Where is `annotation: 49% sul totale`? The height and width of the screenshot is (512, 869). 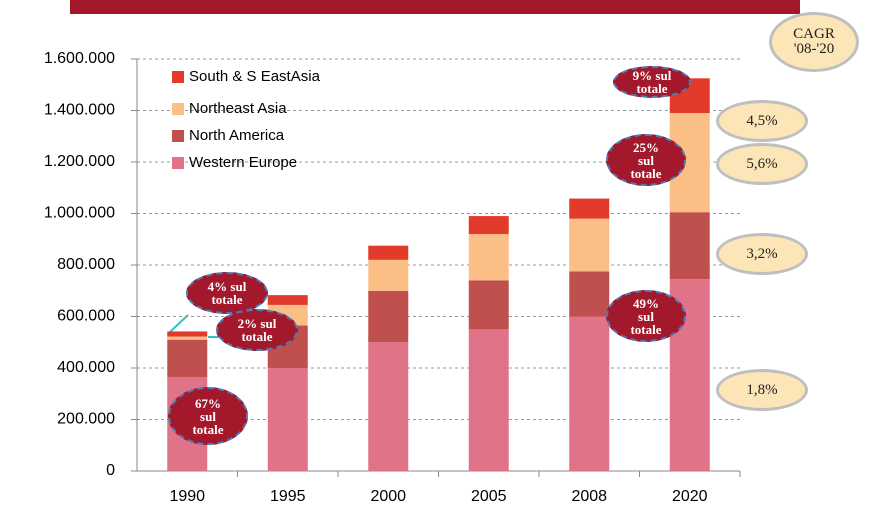 annotation: 49% sul totale is located at coordinates (646, 316).